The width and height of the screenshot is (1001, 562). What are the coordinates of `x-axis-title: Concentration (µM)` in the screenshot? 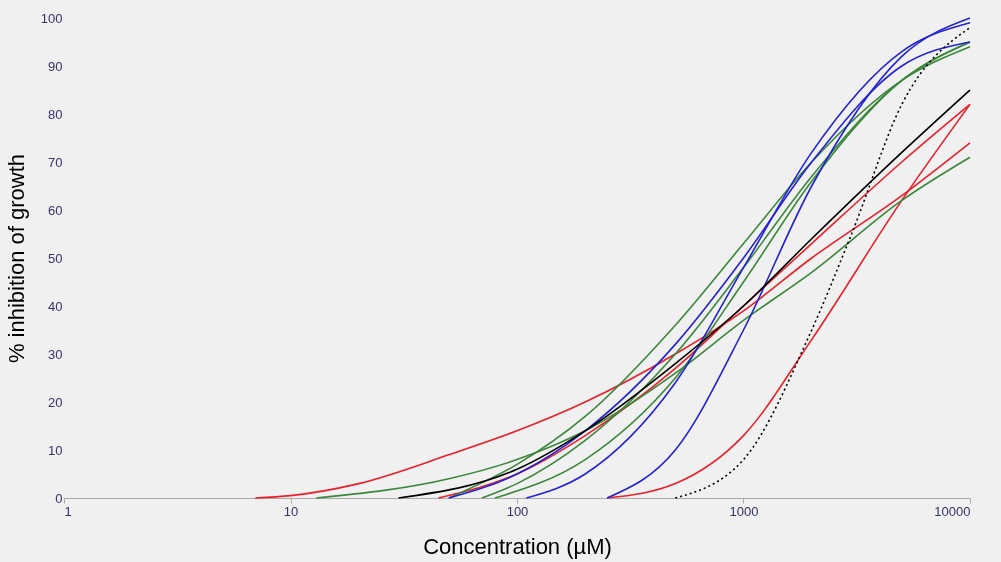 It's located at (517, 546).